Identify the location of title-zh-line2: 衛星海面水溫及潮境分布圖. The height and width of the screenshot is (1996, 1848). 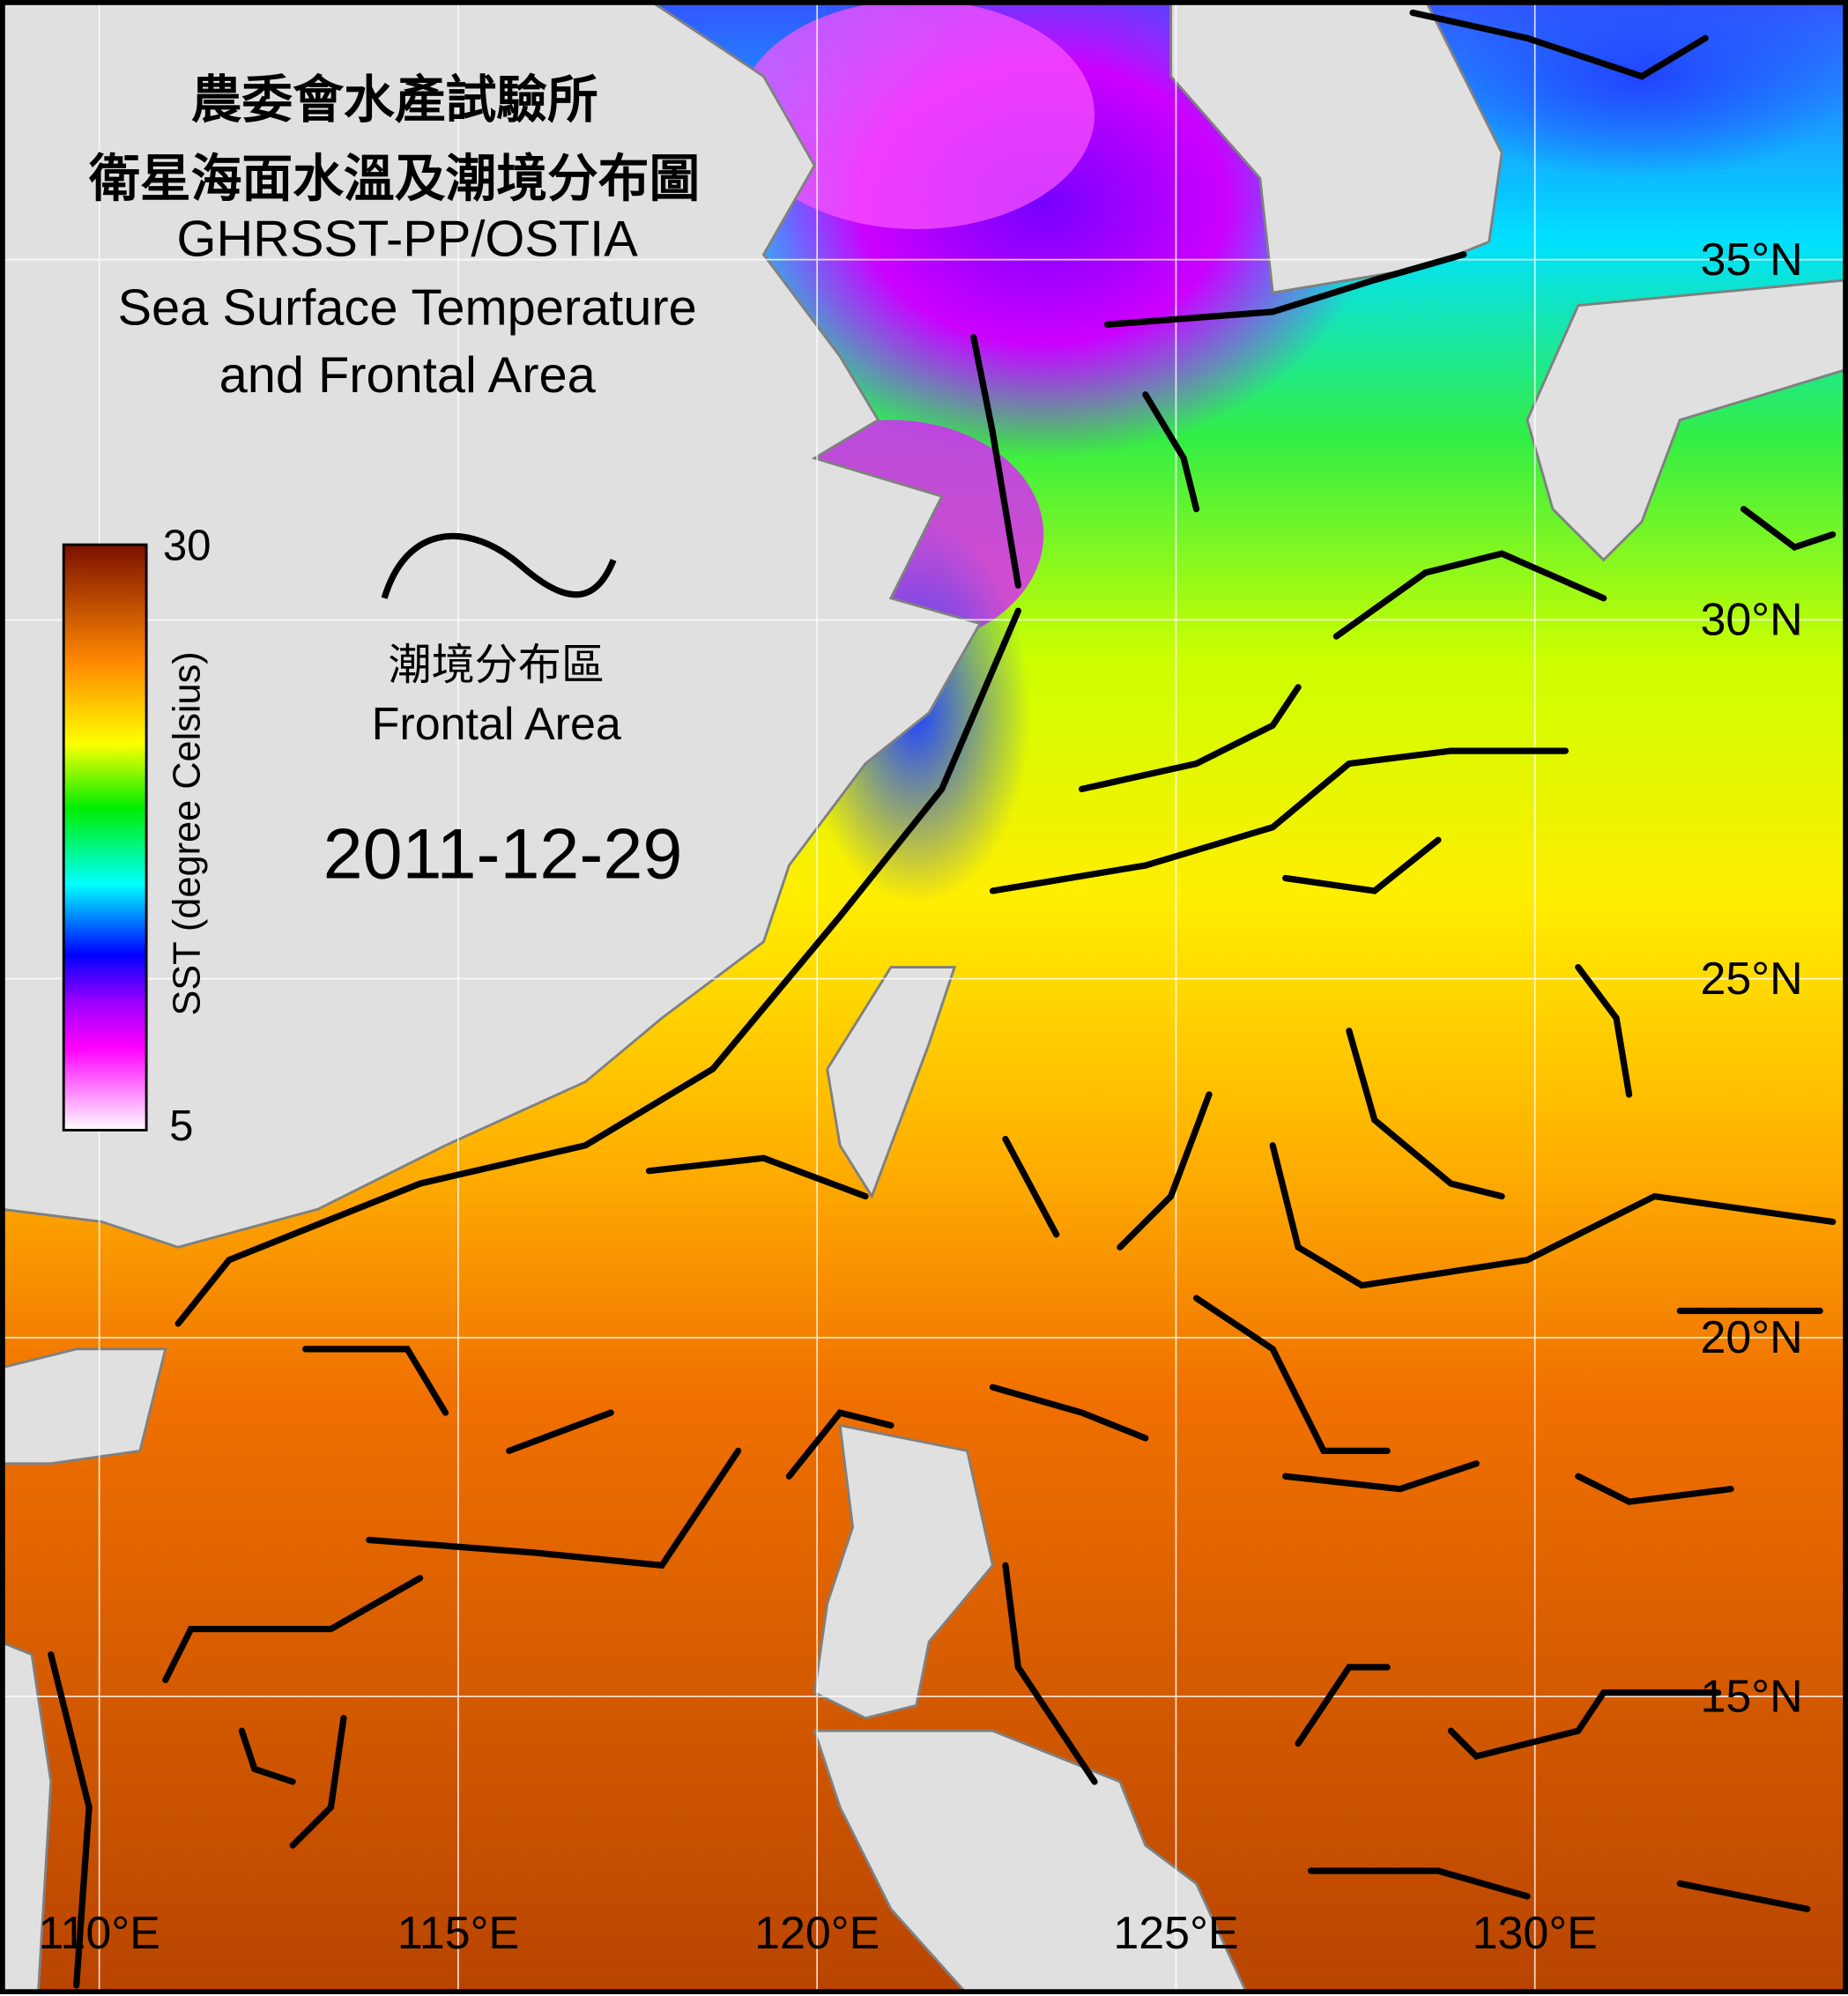
(395, 179).